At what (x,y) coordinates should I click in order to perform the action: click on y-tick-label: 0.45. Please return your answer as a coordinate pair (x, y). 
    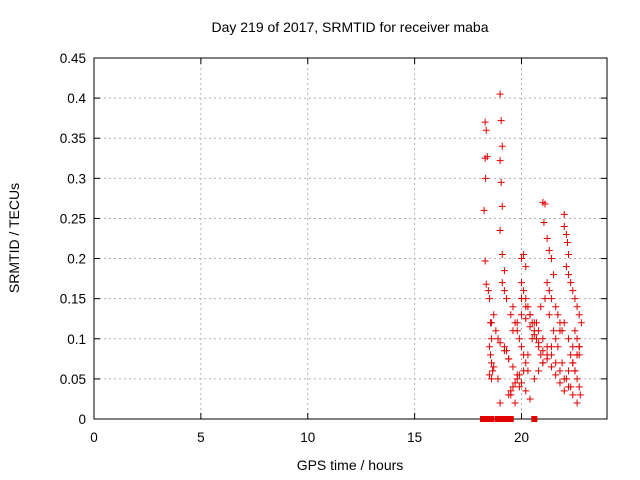
    Looking at the image, I should click on (73, 58).